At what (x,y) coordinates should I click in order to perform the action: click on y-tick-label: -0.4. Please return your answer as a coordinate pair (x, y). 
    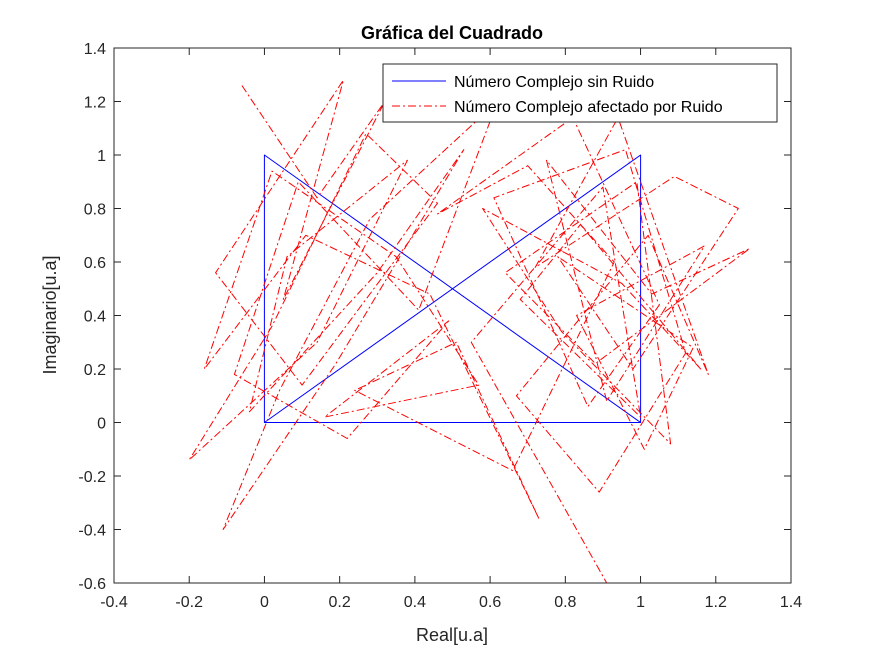
    Looking at the image, I should click on (92, 531).